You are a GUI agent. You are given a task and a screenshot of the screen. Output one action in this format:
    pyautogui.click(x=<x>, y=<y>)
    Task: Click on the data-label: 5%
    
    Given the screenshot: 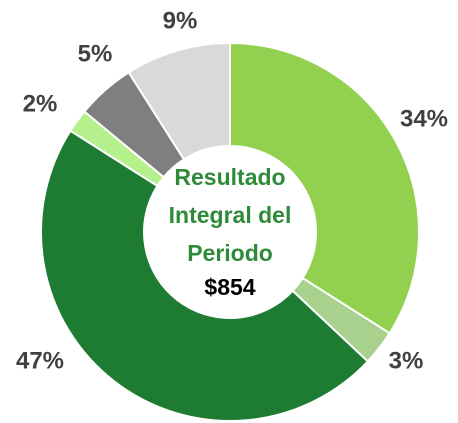 What is the action you would take?
    pyautogui.click(x=95, y=53)
    